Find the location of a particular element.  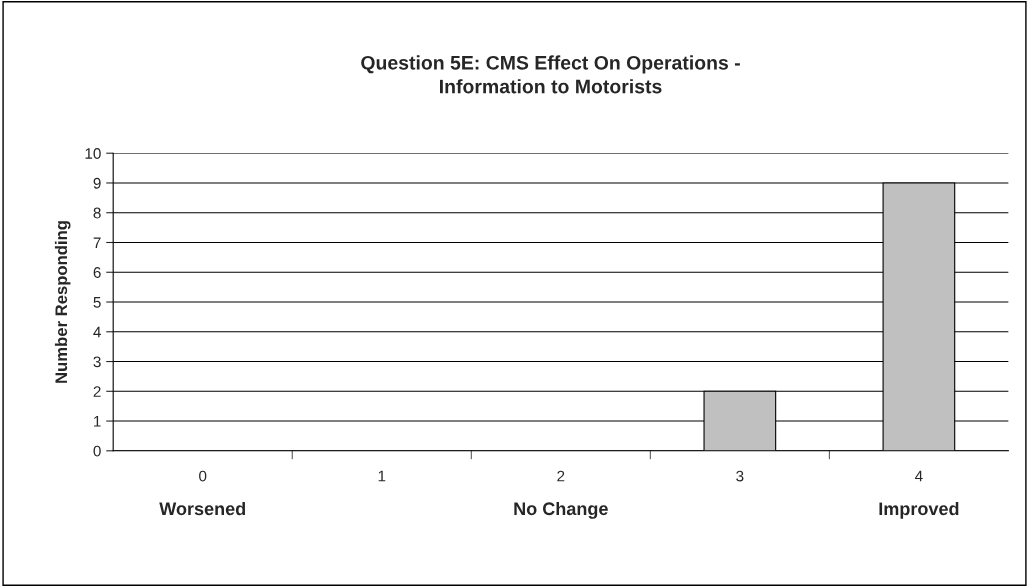

y-axis-title: Number Responding is located at coordinates (62, 302).